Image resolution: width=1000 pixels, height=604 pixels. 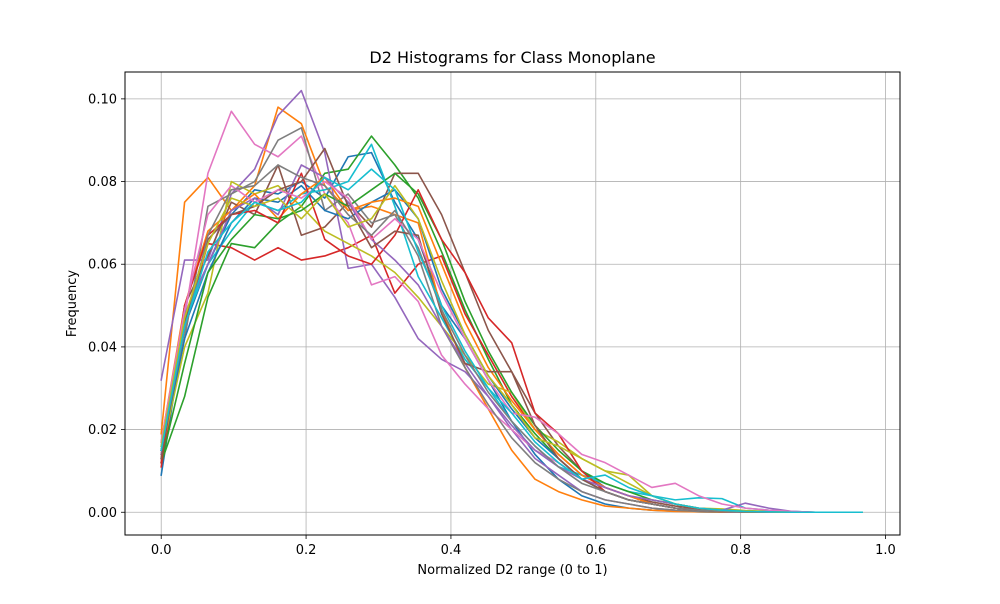 I want to click on x-tick-label: 0.4, so click(x=451, y=550).